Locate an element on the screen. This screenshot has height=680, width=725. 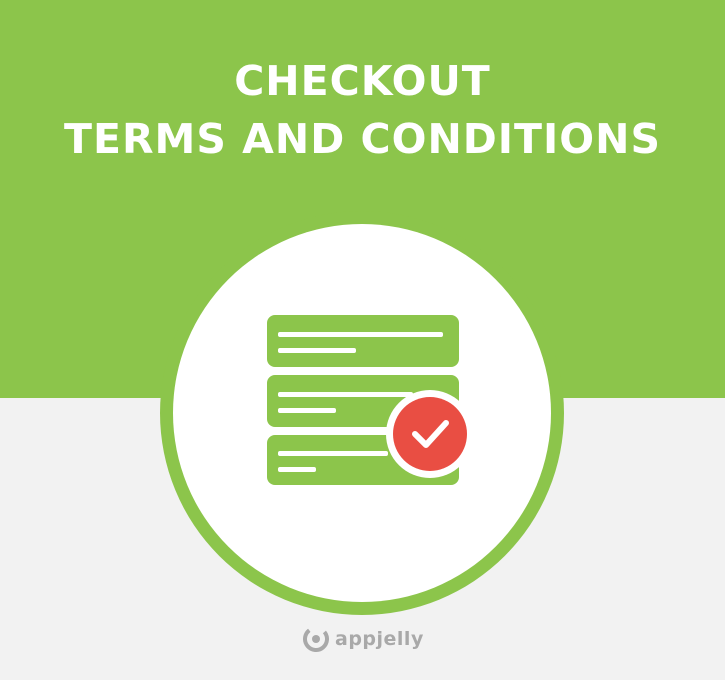
title-line-2: TERMS AND CONDITIONS is located at coordinates (362, 139).